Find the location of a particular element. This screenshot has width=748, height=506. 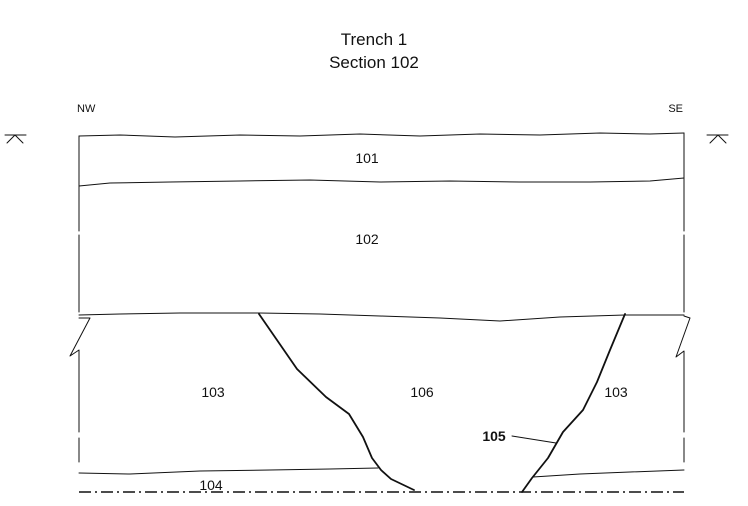

section-side-right-lower is located at coordinates (683, 374).